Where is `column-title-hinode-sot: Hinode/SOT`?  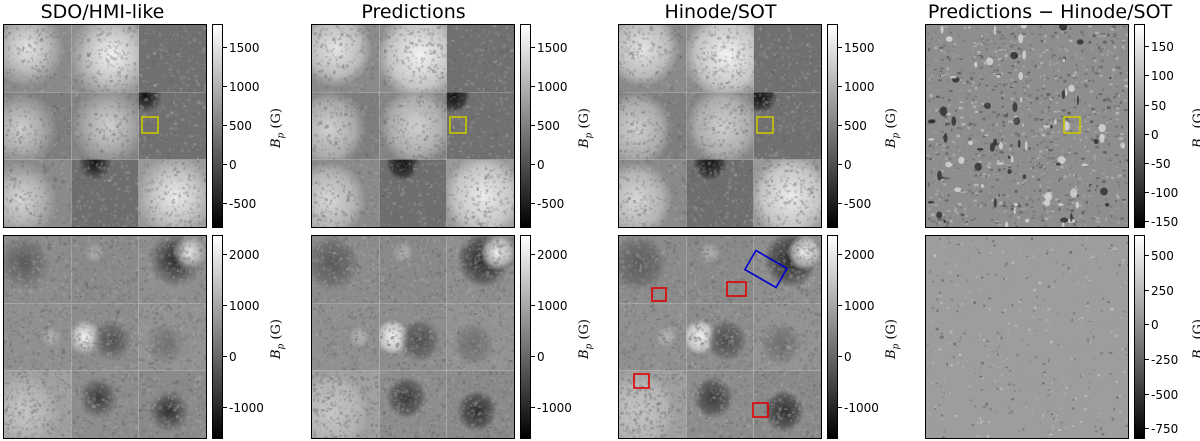 column-title-hinode-sot: Hinode/SOT is located at coordinates (720, 12).